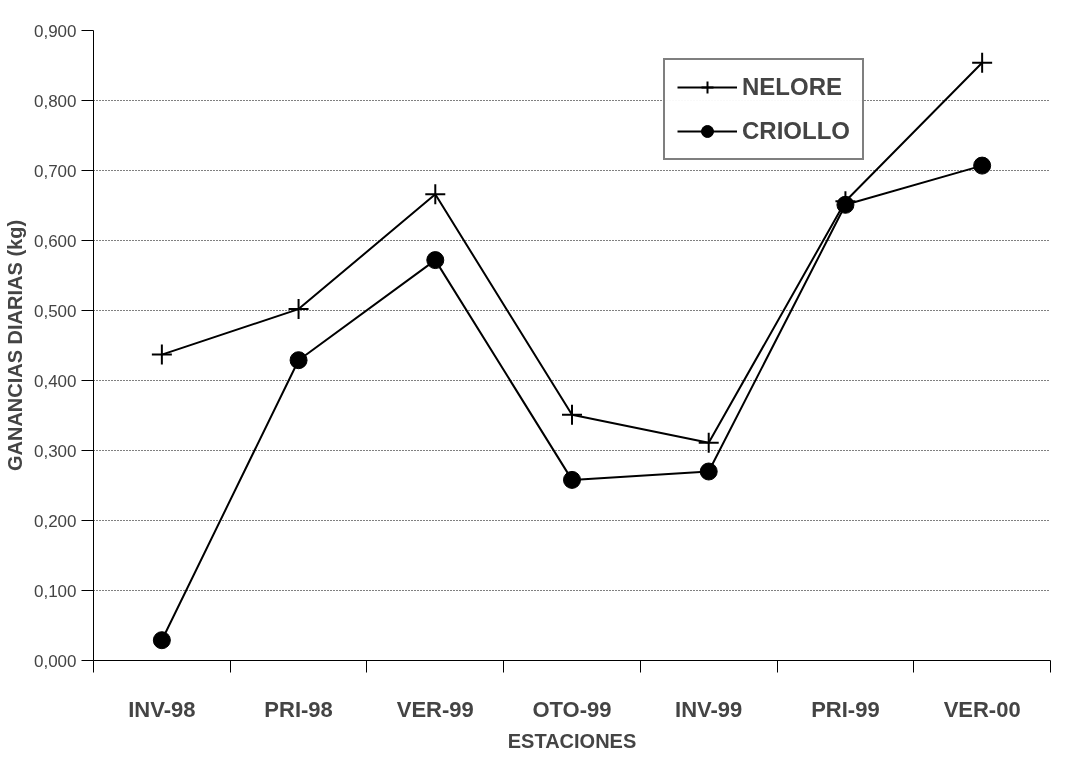 The image size is (1084, 758). I want to click on x-tick-label: OTO-99, so click(572, 709).